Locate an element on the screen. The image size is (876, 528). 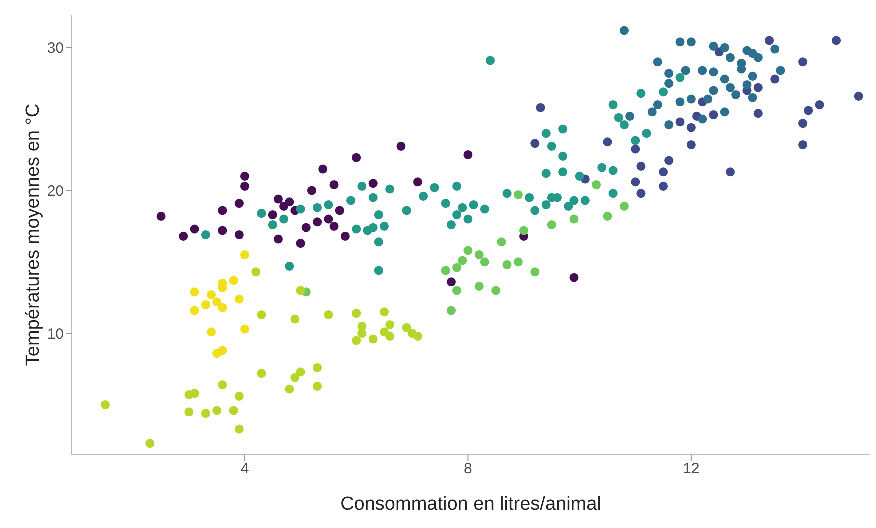
y-tick-label: 30 is located at coordinates (55, 49).